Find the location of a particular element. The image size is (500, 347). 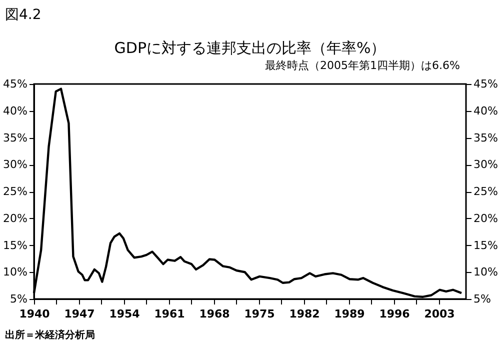

y2-tick-label: 45% is located at coordinates (486, 84).